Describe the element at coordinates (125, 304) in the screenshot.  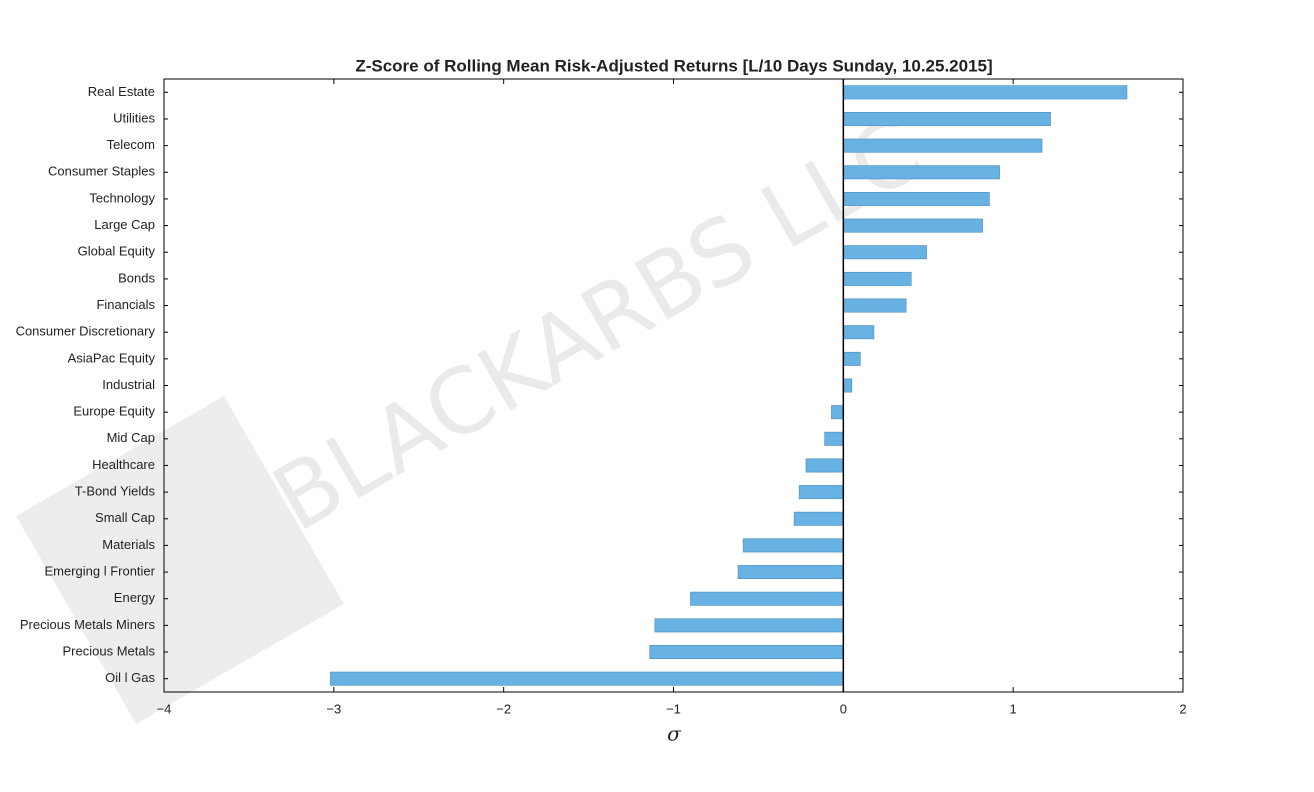
I see `y-tick-label: Financials` at that location.